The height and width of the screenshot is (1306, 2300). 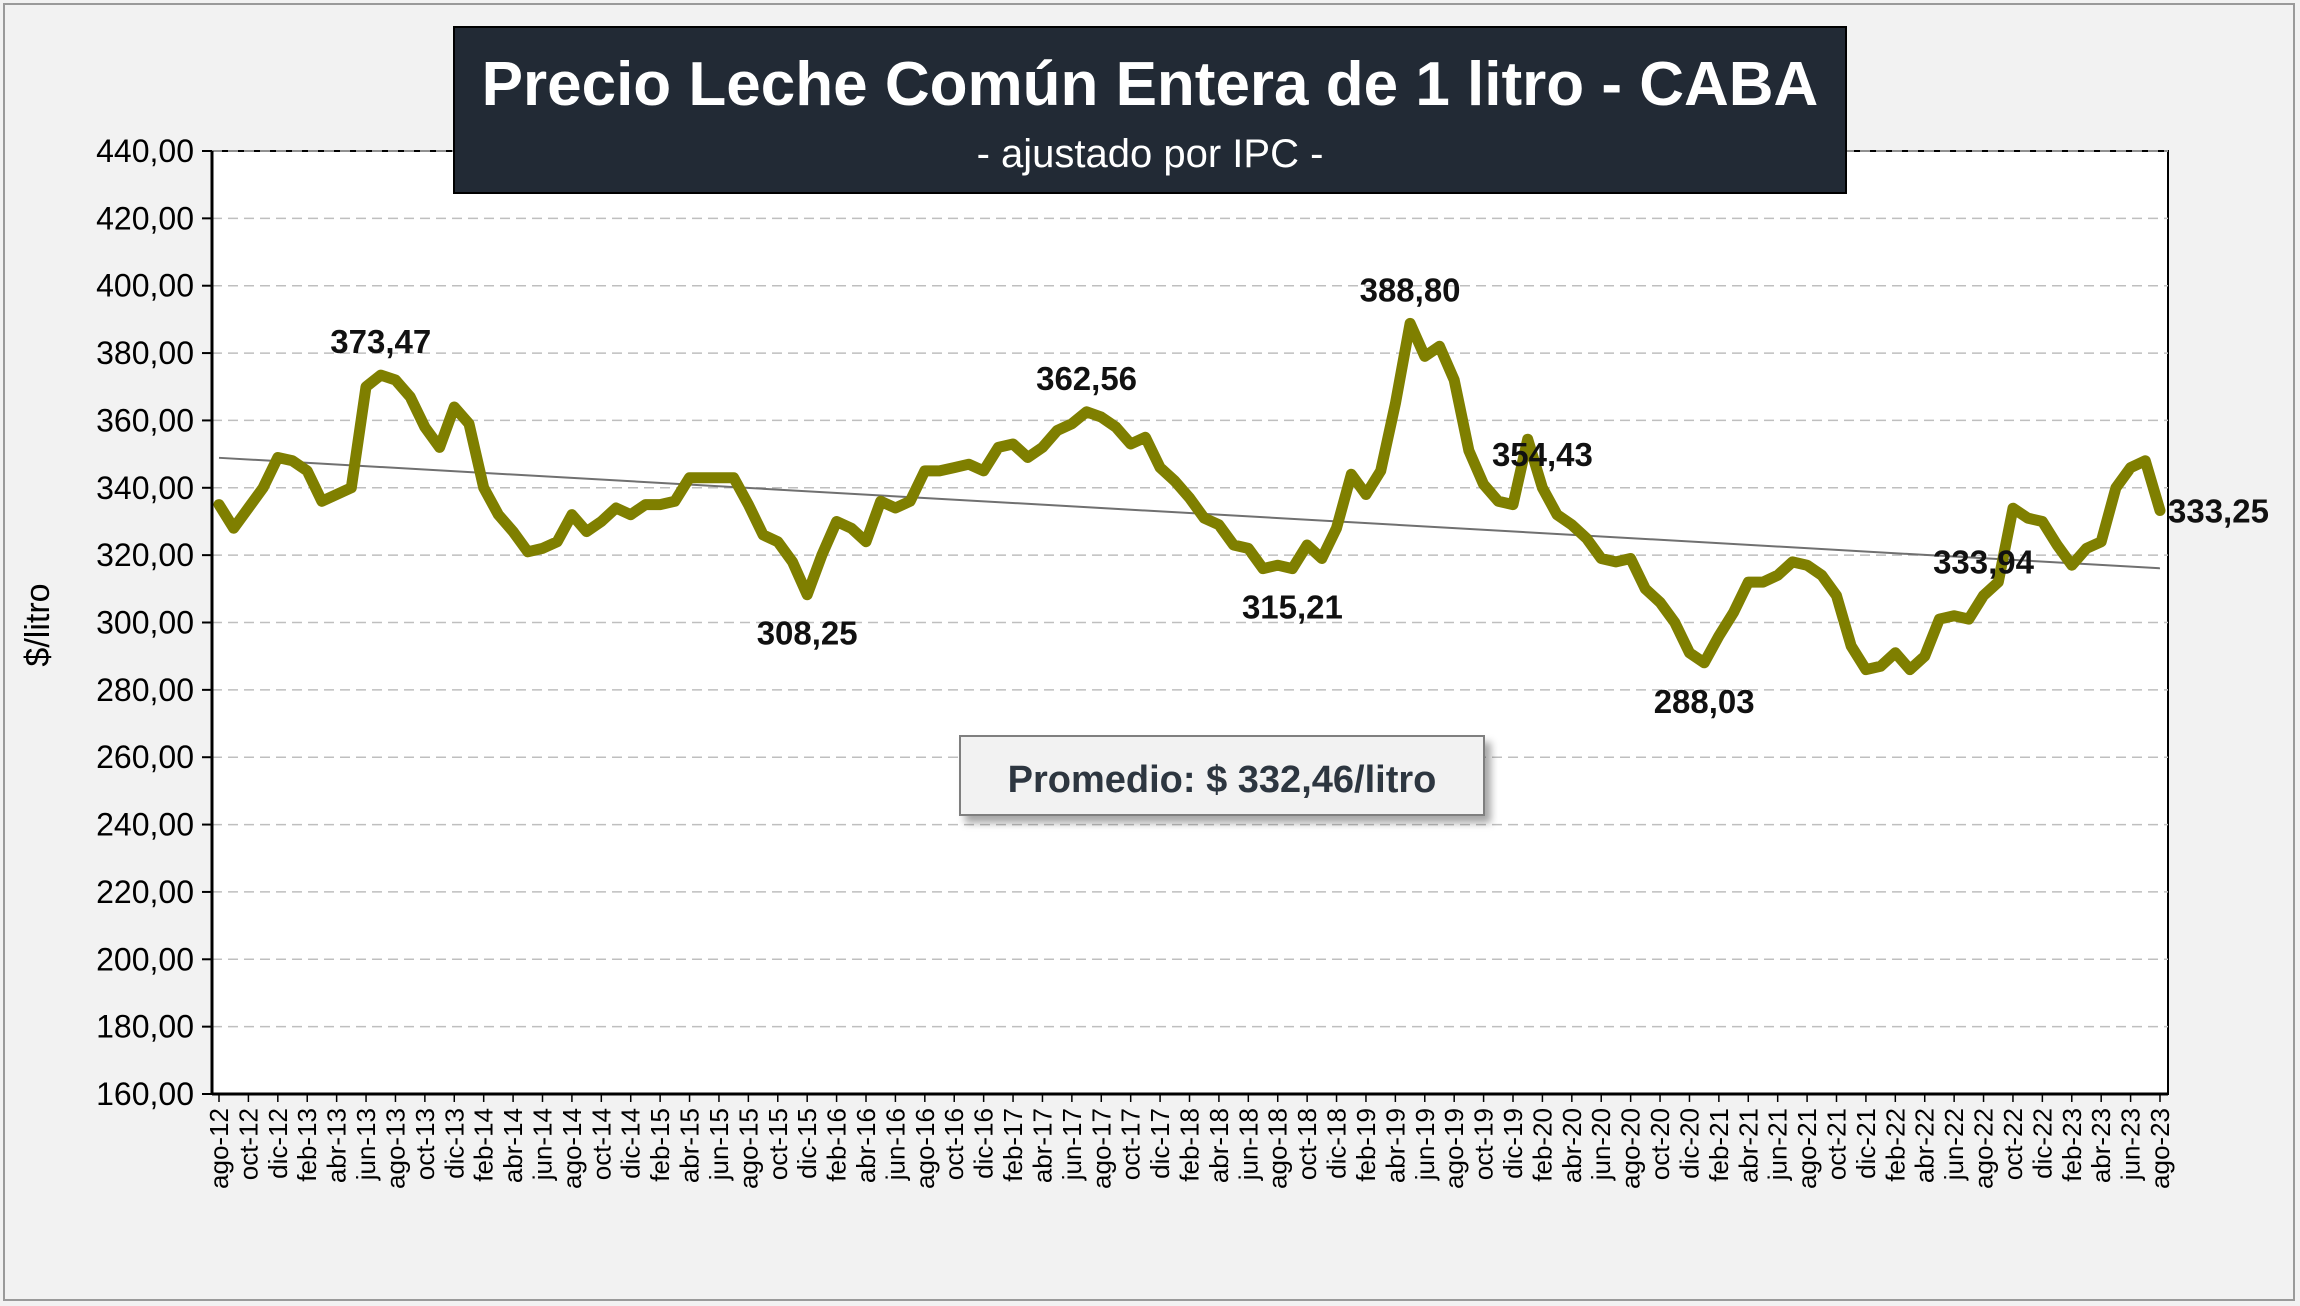 I want to click on x-tick-label: oct-21, so click(x=1837, y=1144).